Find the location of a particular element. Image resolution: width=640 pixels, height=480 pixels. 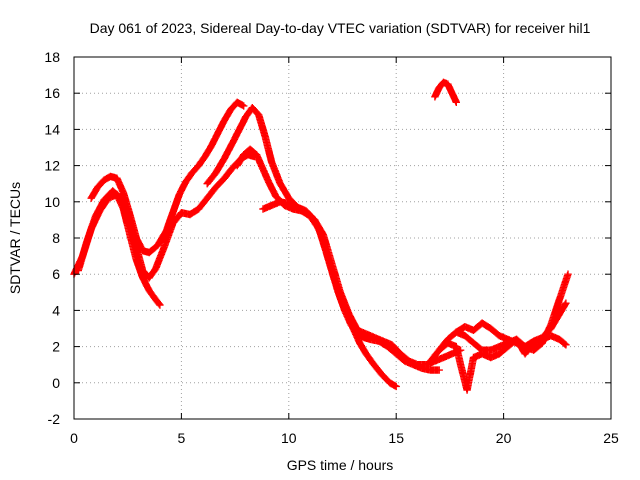

y-tick-label: 16 is located at coordinates (52, 93).